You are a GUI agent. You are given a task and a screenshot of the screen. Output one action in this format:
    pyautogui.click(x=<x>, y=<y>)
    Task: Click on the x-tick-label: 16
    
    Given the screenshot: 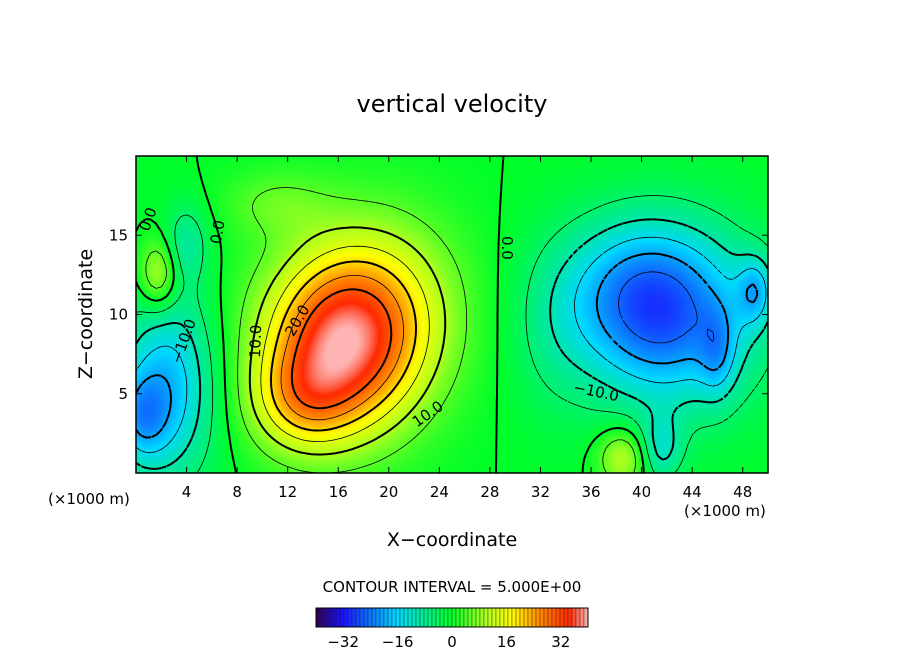 What is the action you would take?
    pyautogui.click(x=338, y=492)
    